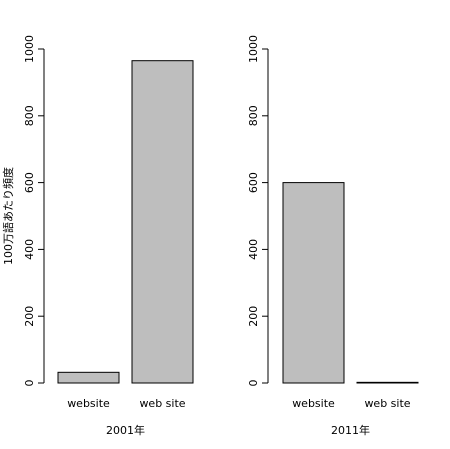 This screenshot has height=449, width=450. Describe the element at coordinates (8, 216) in the screenshot. I see `y-axis-label: 100万語あたり頻度` at that location.